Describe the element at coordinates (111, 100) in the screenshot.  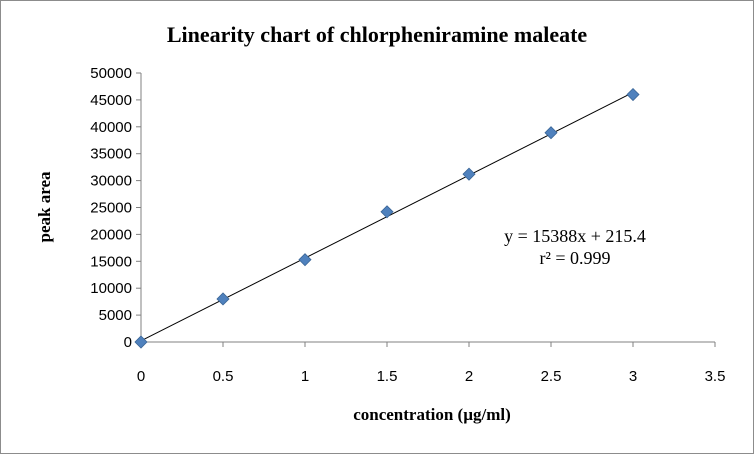
I see `y-tick-label: 45000` at that location.